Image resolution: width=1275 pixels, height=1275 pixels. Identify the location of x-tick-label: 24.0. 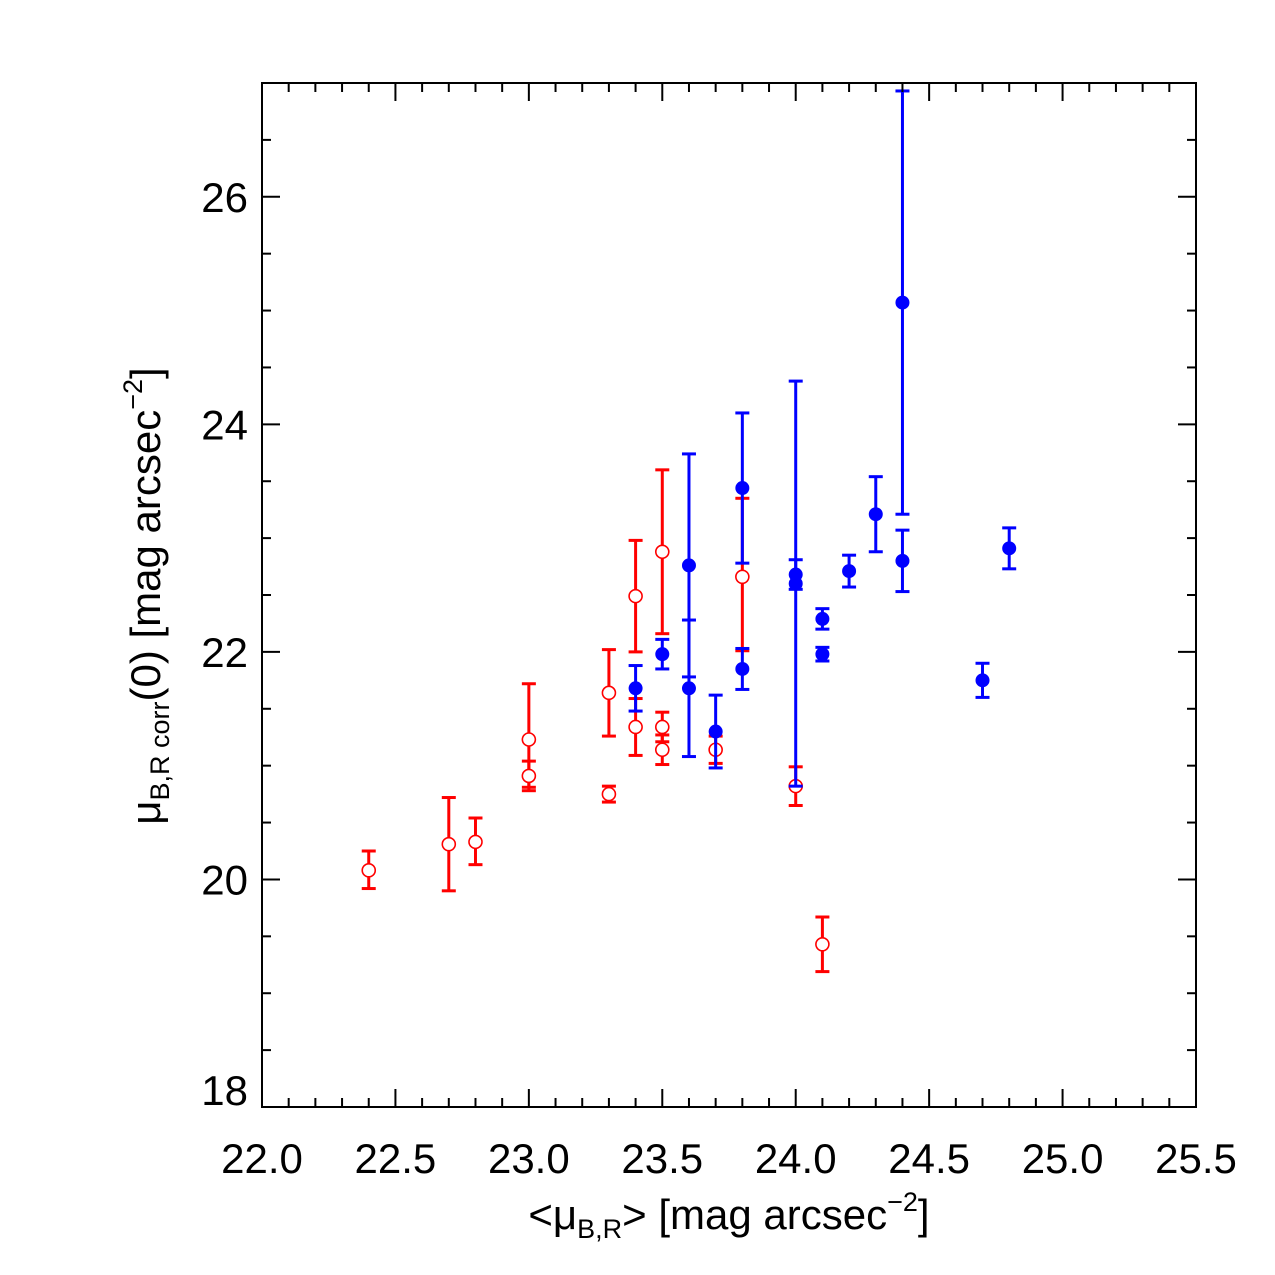
(796, 1158).